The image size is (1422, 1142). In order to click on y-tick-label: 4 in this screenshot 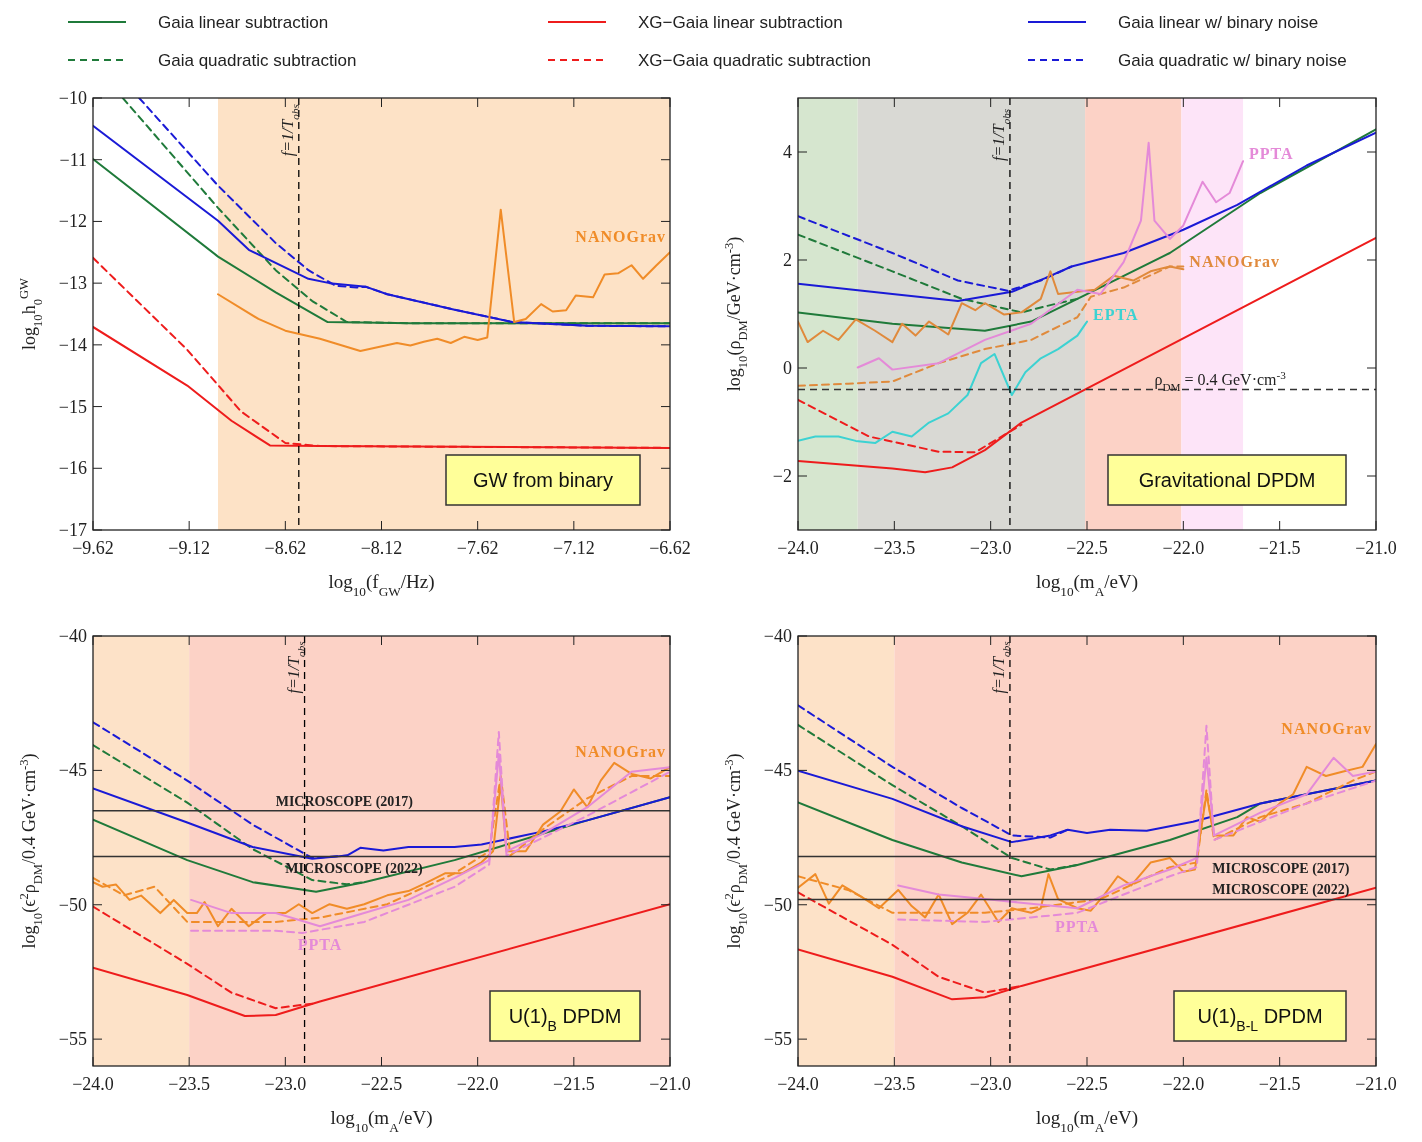, I will do `click(787, 152)`.